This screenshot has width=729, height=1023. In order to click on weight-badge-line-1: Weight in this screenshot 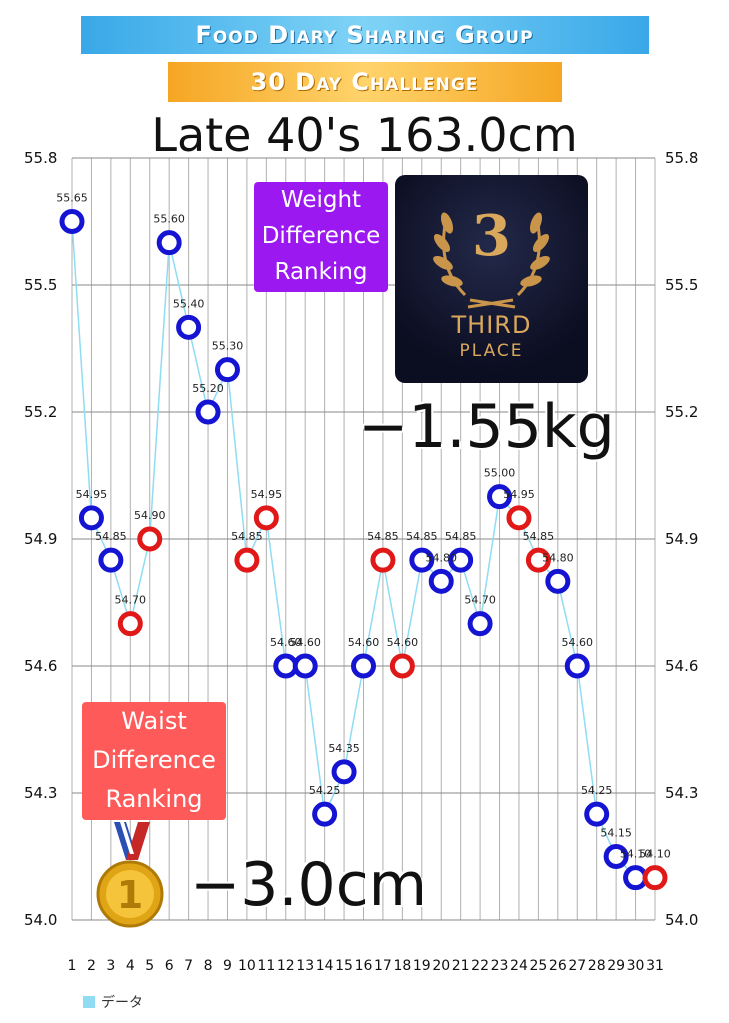, I will do `click(321, 200)`.